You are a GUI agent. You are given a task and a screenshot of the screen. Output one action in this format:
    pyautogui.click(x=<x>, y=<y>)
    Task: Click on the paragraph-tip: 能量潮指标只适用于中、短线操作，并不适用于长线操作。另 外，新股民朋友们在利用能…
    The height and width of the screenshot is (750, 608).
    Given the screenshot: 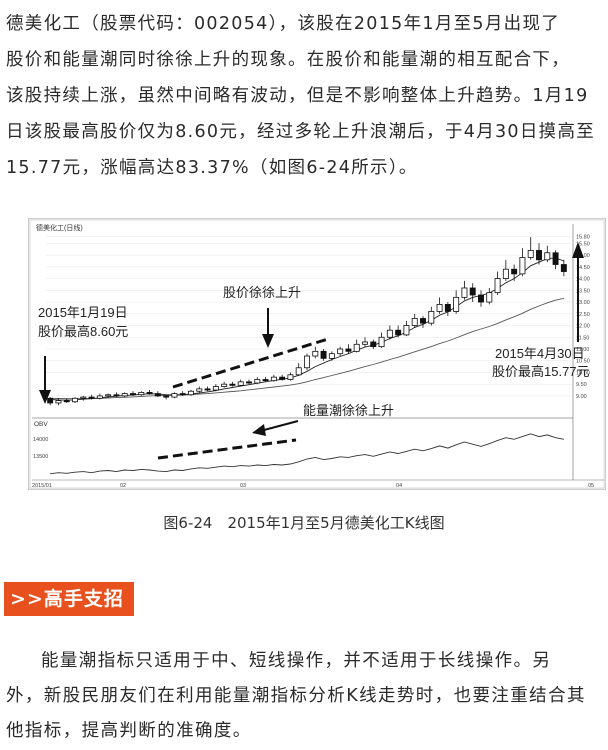 What is the action you would take?
    pyautogui.click(x=304, y=696)
    